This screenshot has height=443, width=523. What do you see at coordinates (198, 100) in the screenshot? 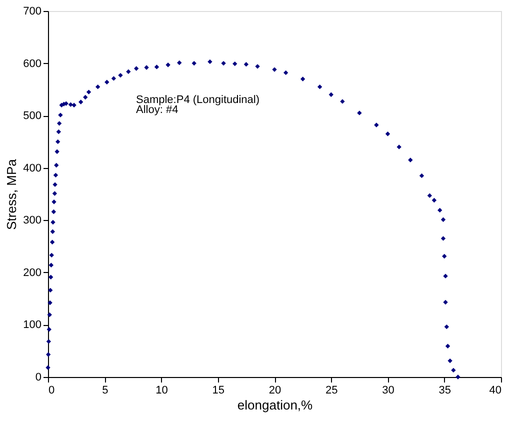
I see `annotation: Sample:P4 (Longitudinal)` at bounding box center [198, 100].